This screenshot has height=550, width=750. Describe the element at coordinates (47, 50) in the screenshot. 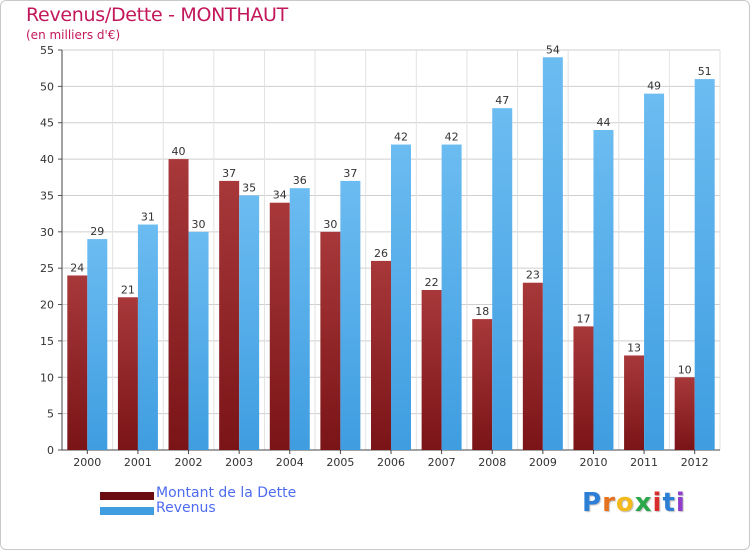

I see `y-tick-label: 55` at that location.